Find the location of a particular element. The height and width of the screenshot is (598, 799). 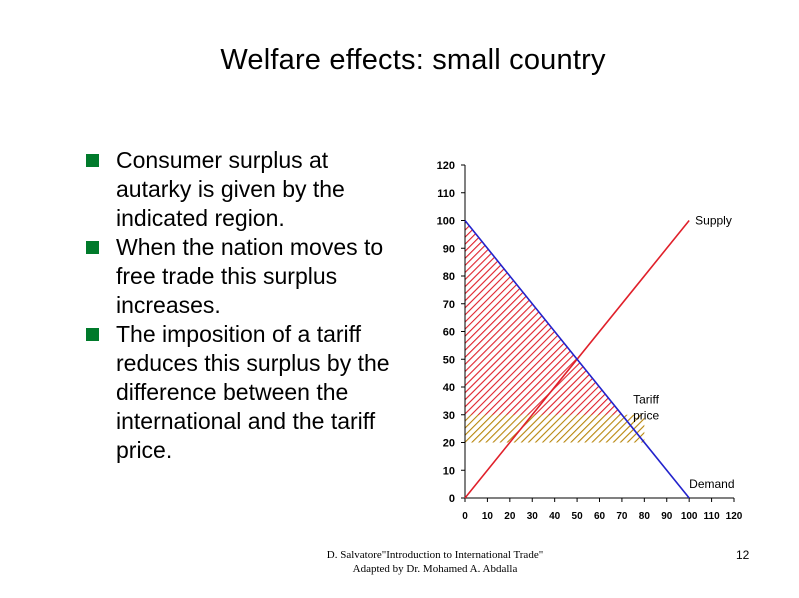

y-tick-label: 80 is located at coordinates (449, 277).